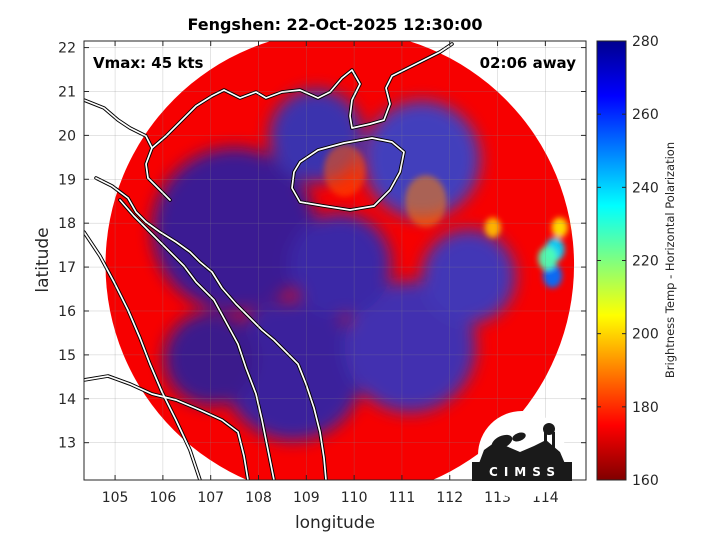 The image size is (720, 540). What do you see at coordinates (115, 498) in the screenshot?
I see `x-tick-label: 105` at bounding box center [115, 498].